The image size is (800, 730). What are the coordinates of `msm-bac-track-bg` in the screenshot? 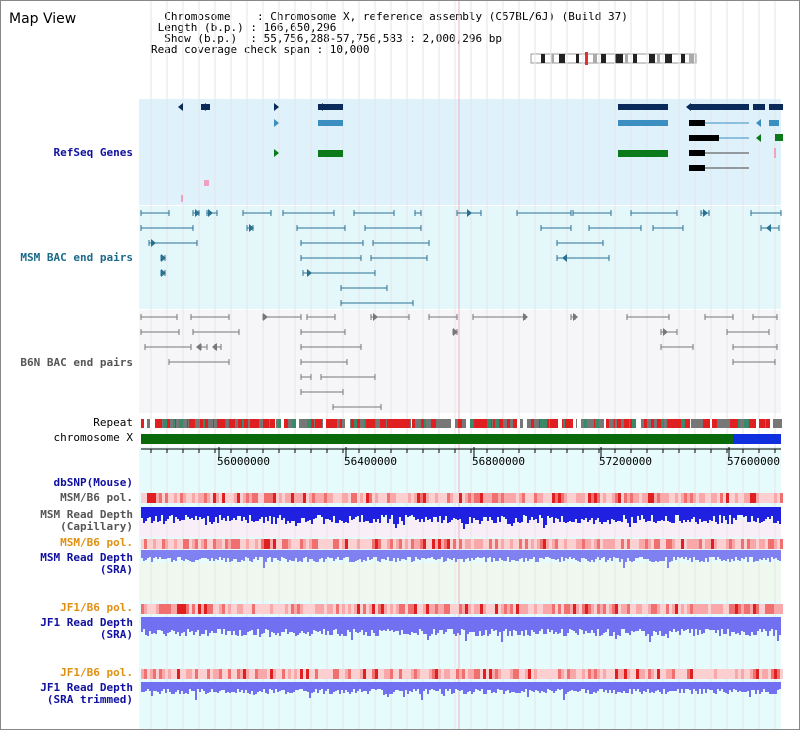 It's located at (460, 257).